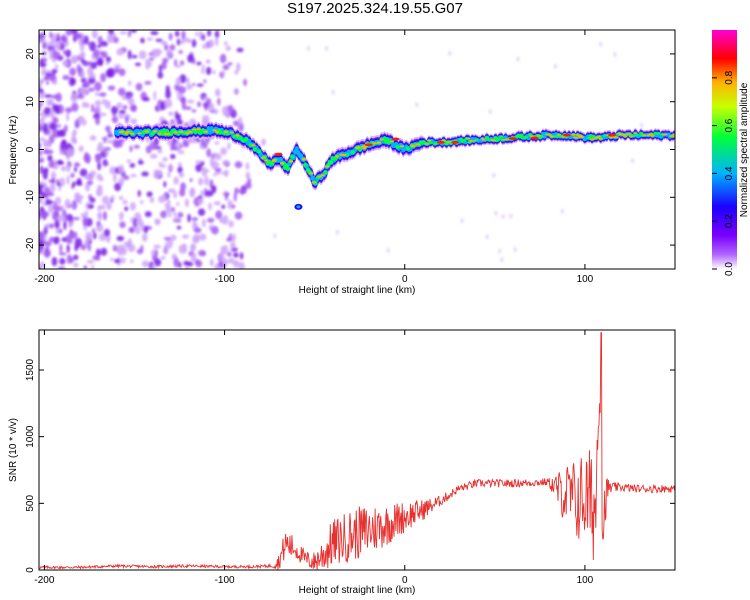 Image resolution: width=750 pixels, height=600 pixels. Describe the element at coordinates (44, 279) in the screenshot. I see `x-tick-label: -200` at that location.